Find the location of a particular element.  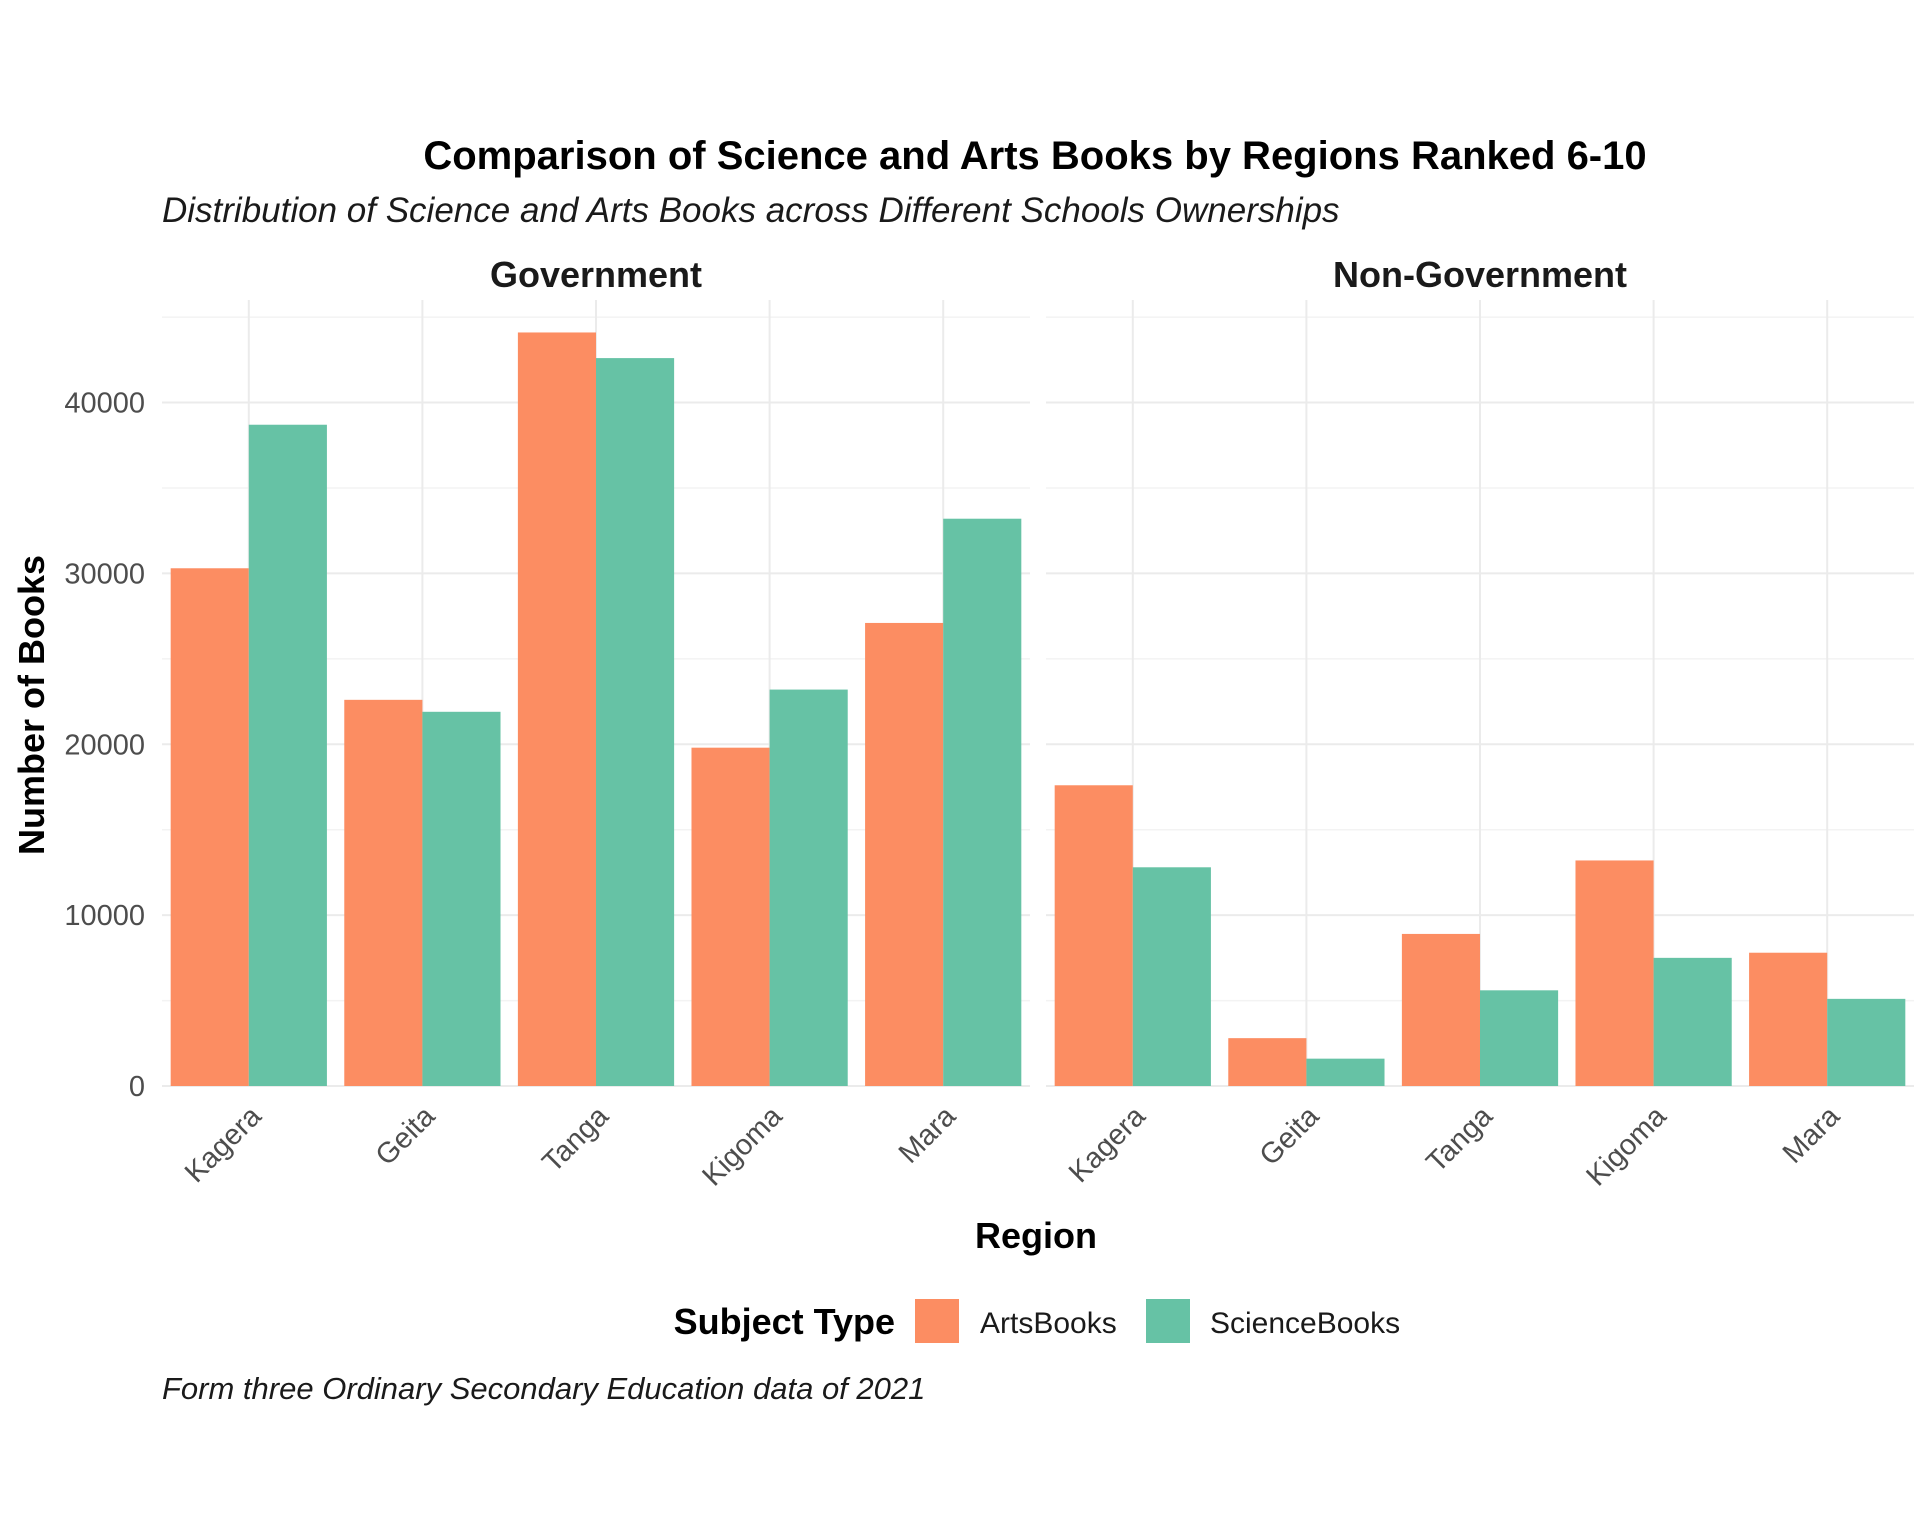

legend-title: Subject Type is located at coordinates (784, 1321).